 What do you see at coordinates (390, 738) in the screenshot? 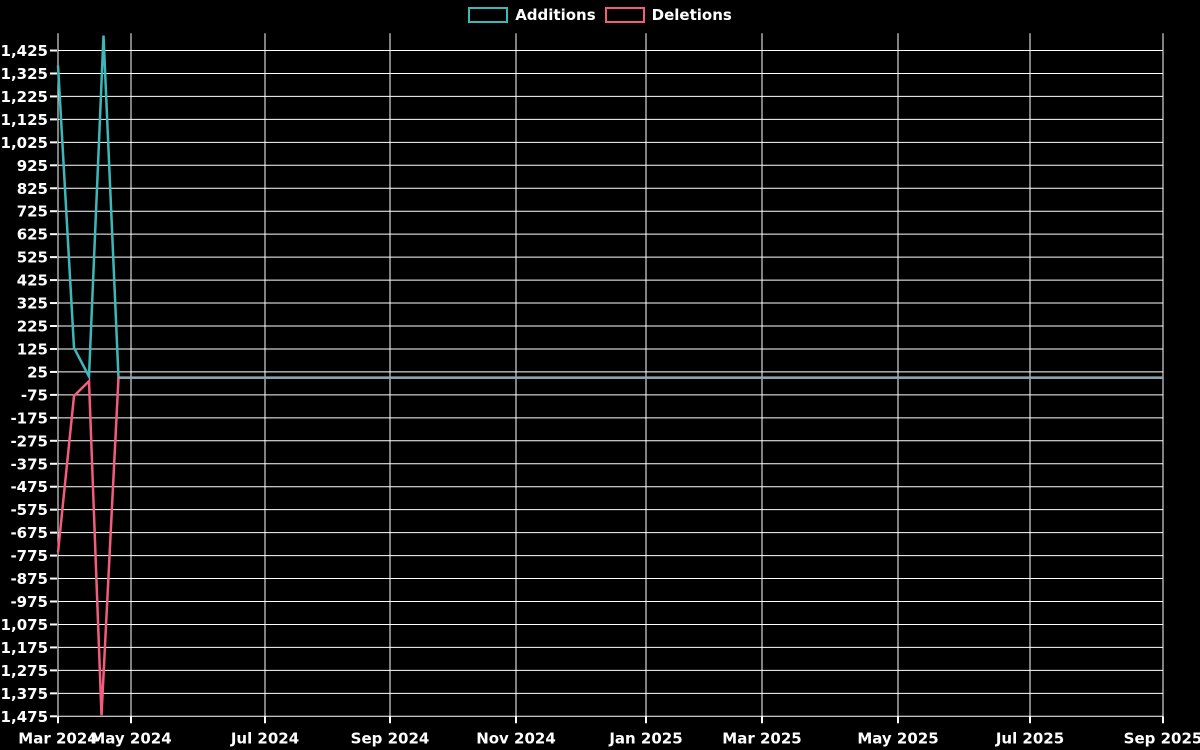
I see `x-axis-label: Sep 2024` at bounding box center [390, 738].